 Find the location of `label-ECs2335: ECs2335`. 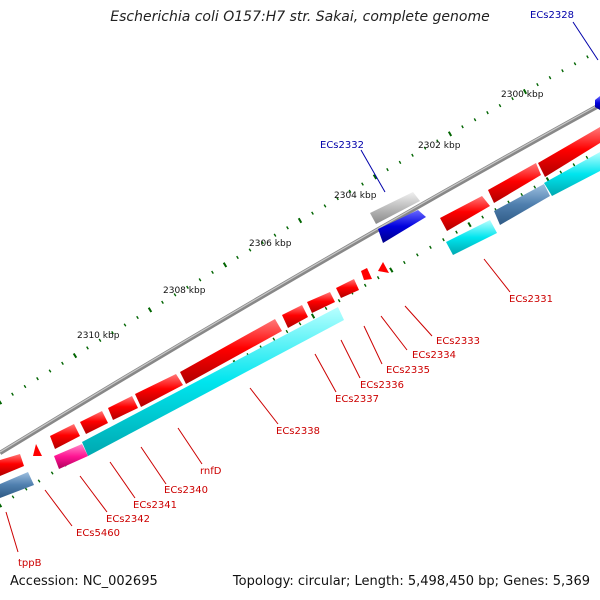

label-ECs2335: ECs2335 is located at coordinates (408, 370).